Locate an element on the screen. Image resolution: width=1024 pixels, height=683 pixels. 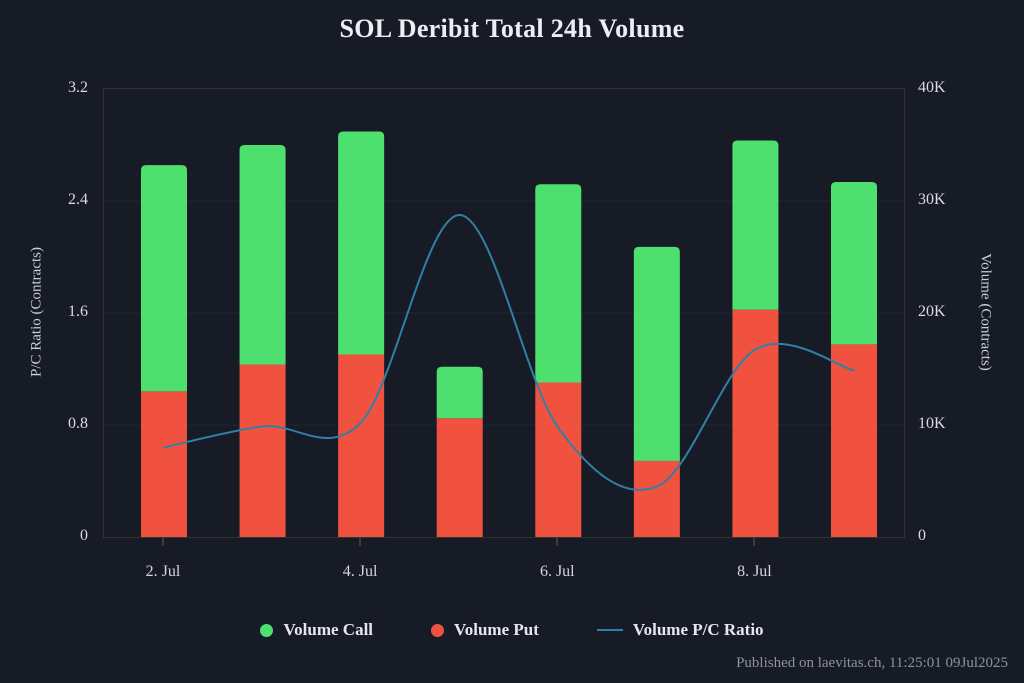
y-right-axis-title: Volume (Contracts) is located at coordinates (985, 312).